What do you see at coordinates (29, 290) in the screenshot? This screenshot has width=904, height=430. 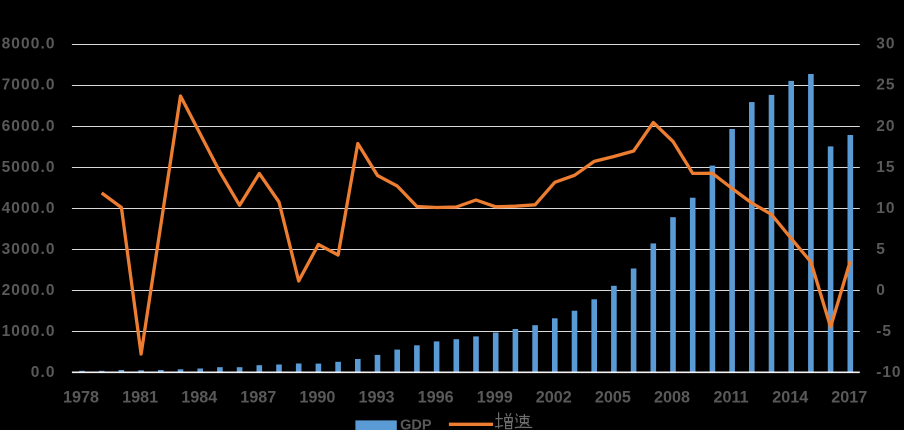 I see `svg-text: 2000.0` at bounding box center [29, 290].